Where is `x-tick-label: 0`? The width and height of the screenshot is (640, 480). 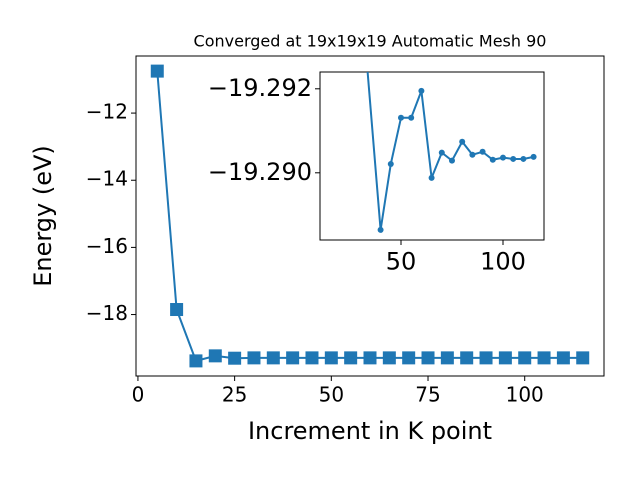 x-tick-label: 0 is located at coordinates (138, 395).